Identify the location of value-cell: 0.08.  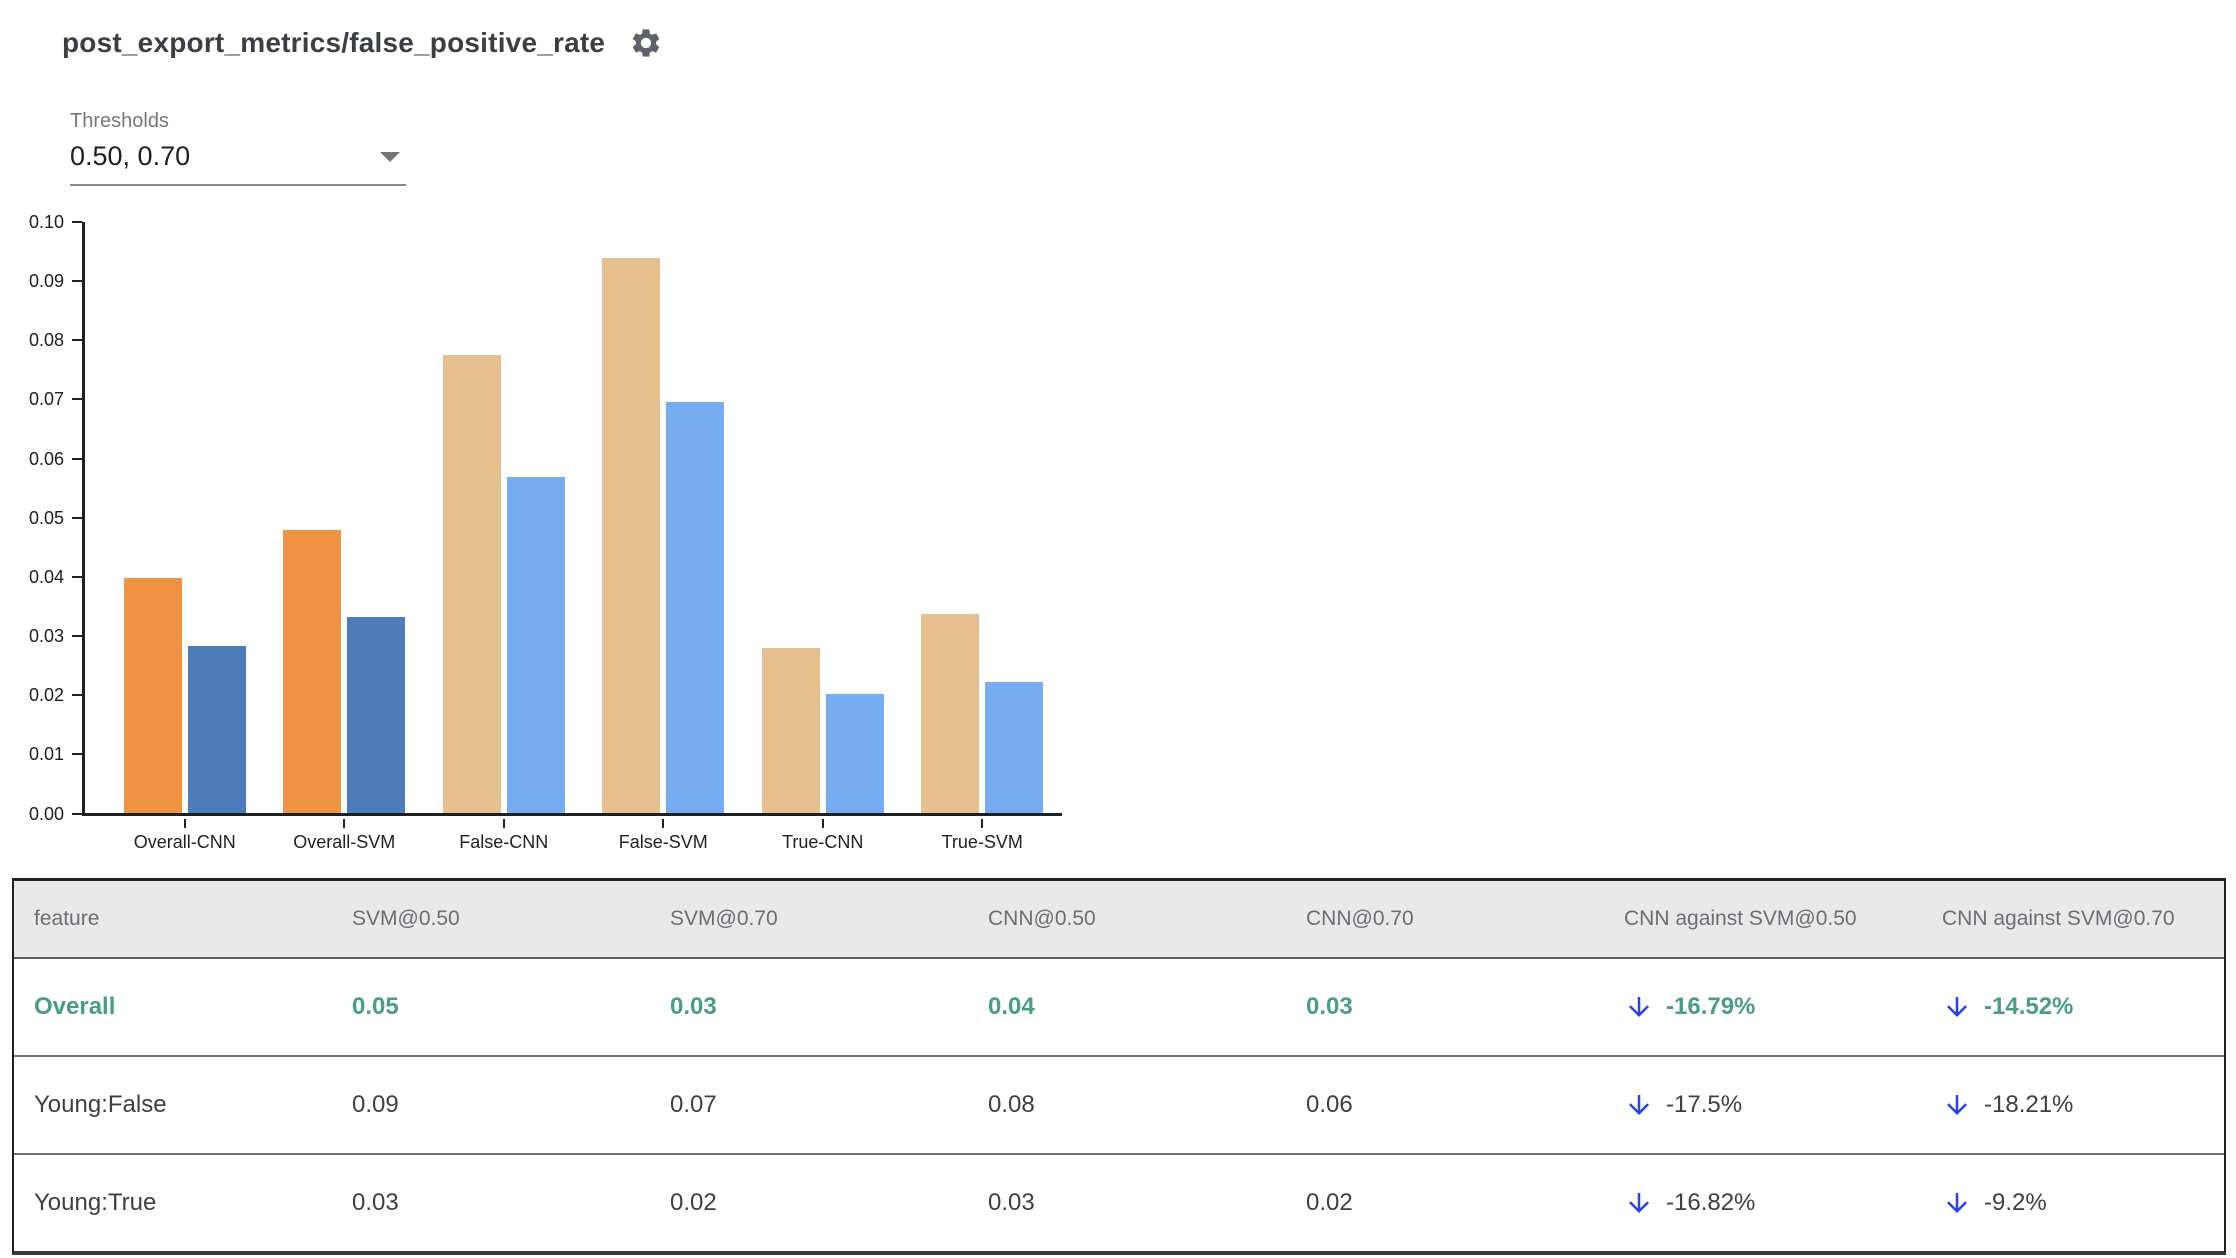
(1011, 1104).